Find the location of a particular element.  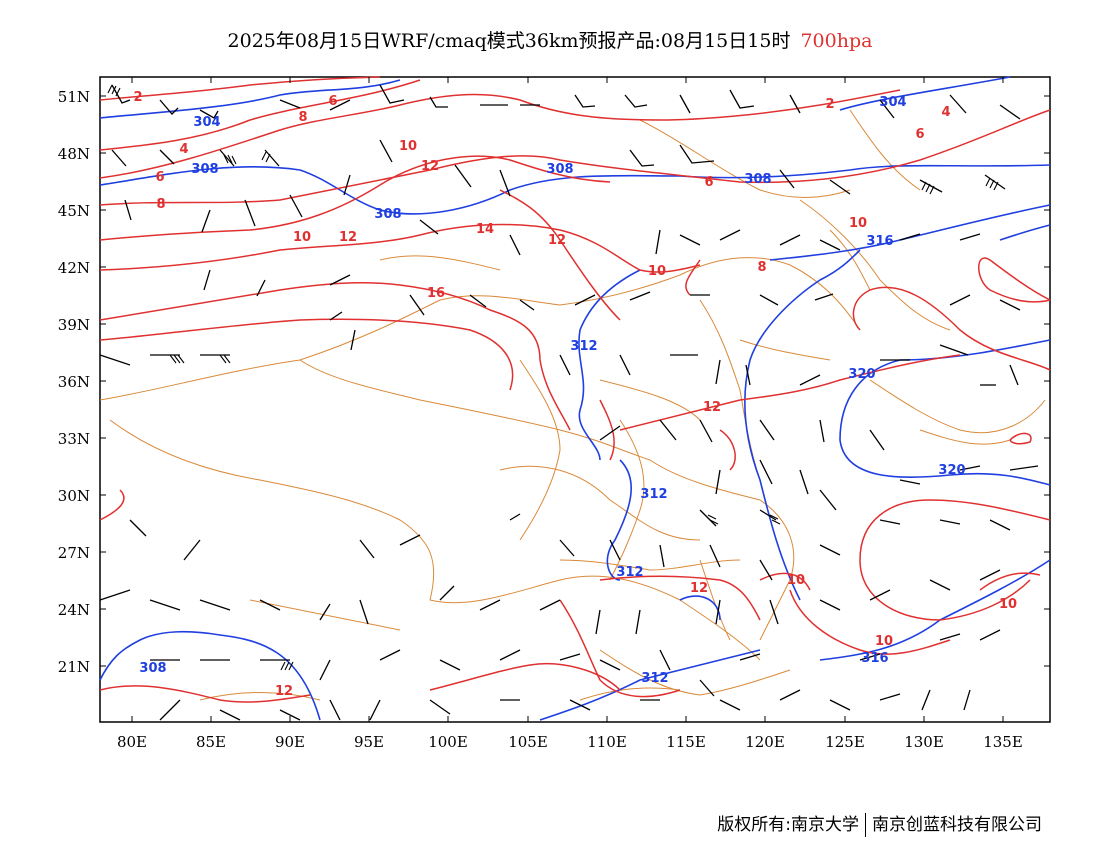

lat-label: 24N is located at coordinates (74, 610).